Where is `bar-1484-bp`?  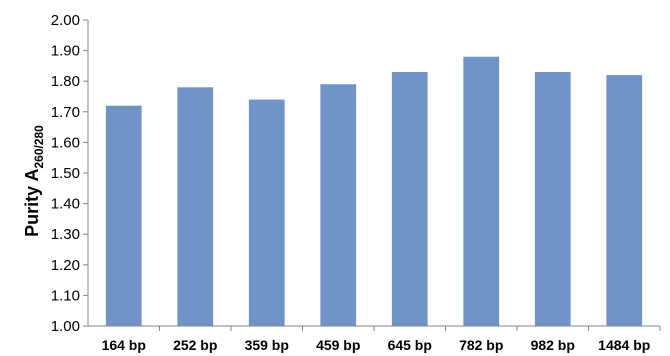 bar-1484-bp is located at coordinates (624, 200).